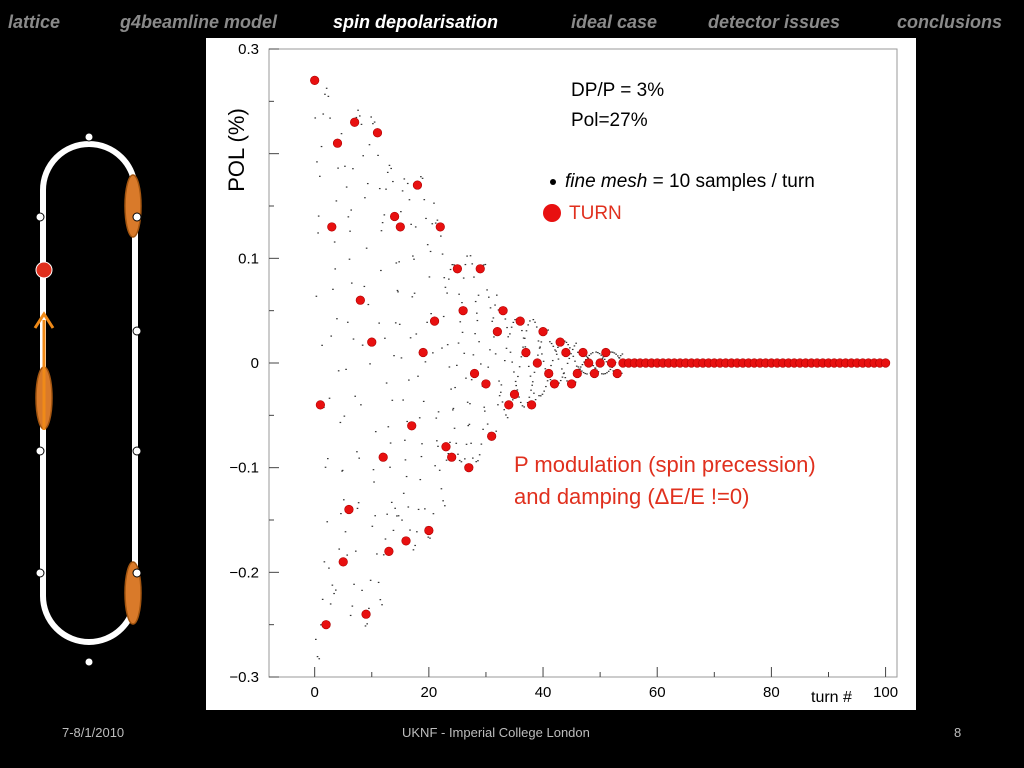  What do you see at coordinates (609, 120) in the screenshot?
I see `pol-annotation: Pol=27%` at bounding box center [609, 120].